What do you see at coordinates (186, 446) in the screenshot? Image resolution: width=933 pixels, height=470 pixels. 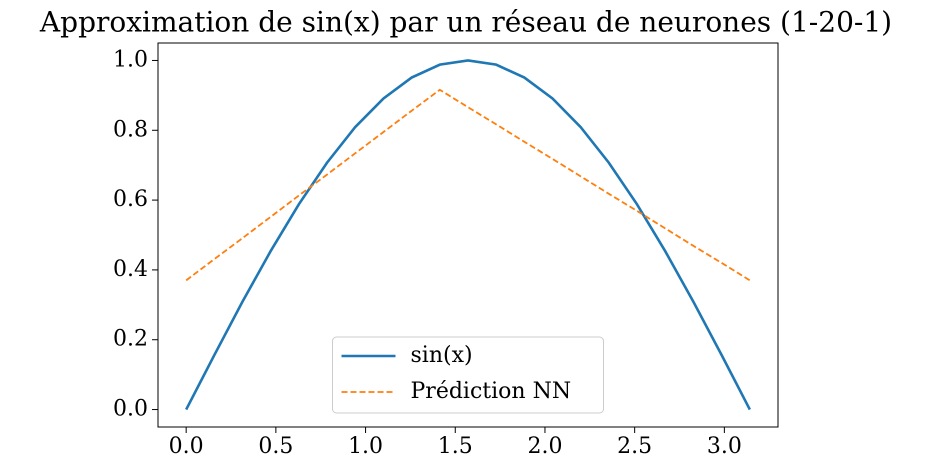 I see `x-tick-label: 0.0` at bounding box center [186, 446].